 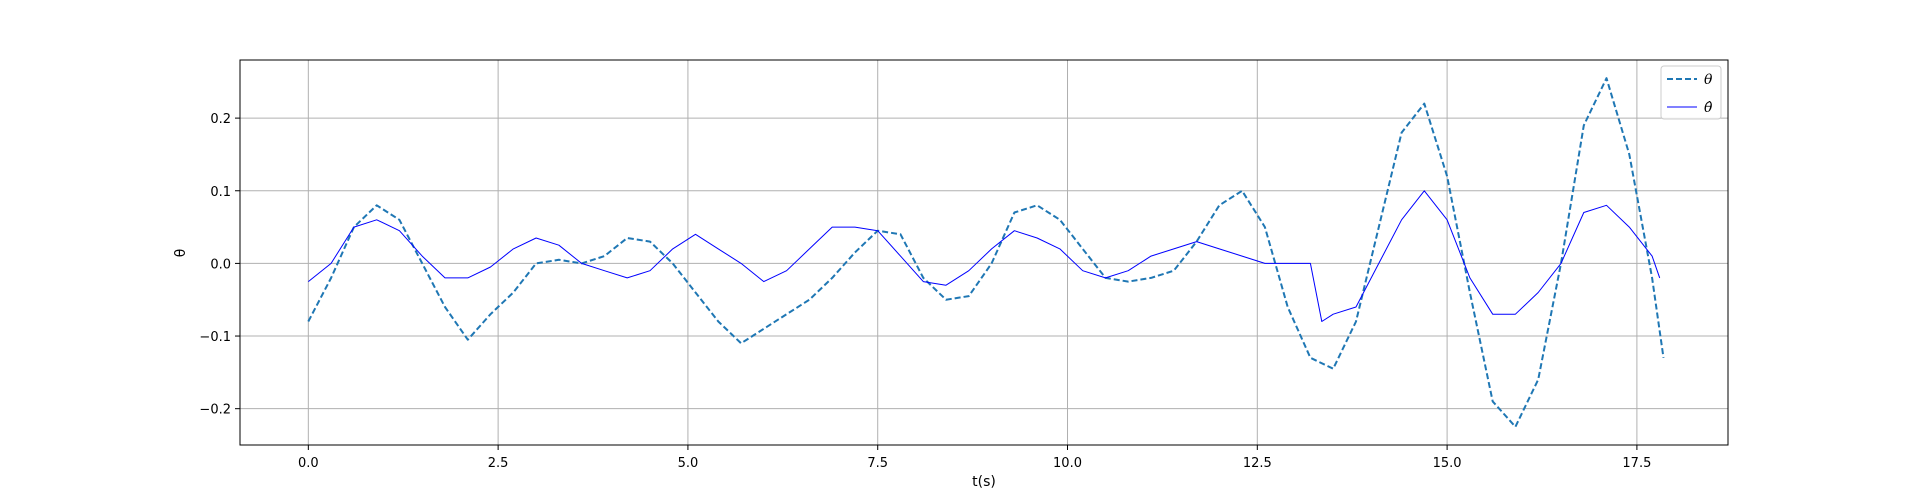 What do you see at coordinates (1708, 108) in the screenshot?
I see `legend-label-theta-hat: θ̂` at bounding box center [1708, 108].